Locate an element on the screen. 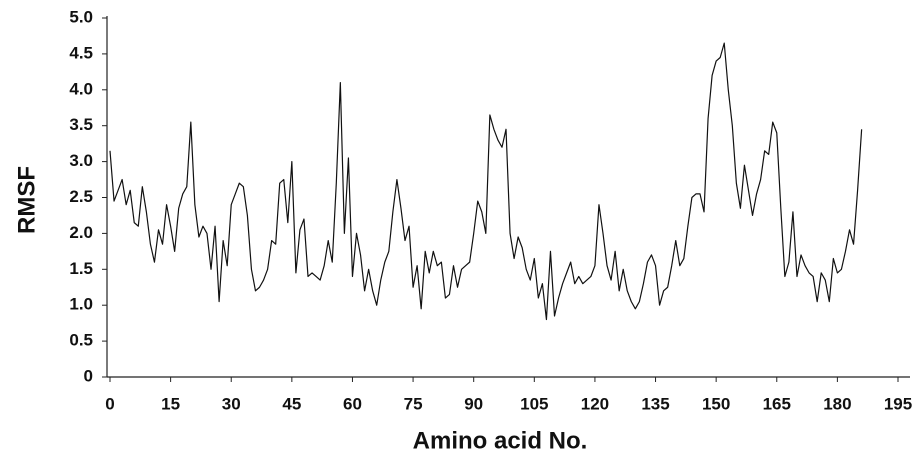 The image size is (921, 458). x-tick-label: 165 is located at coordinates (777, 403).